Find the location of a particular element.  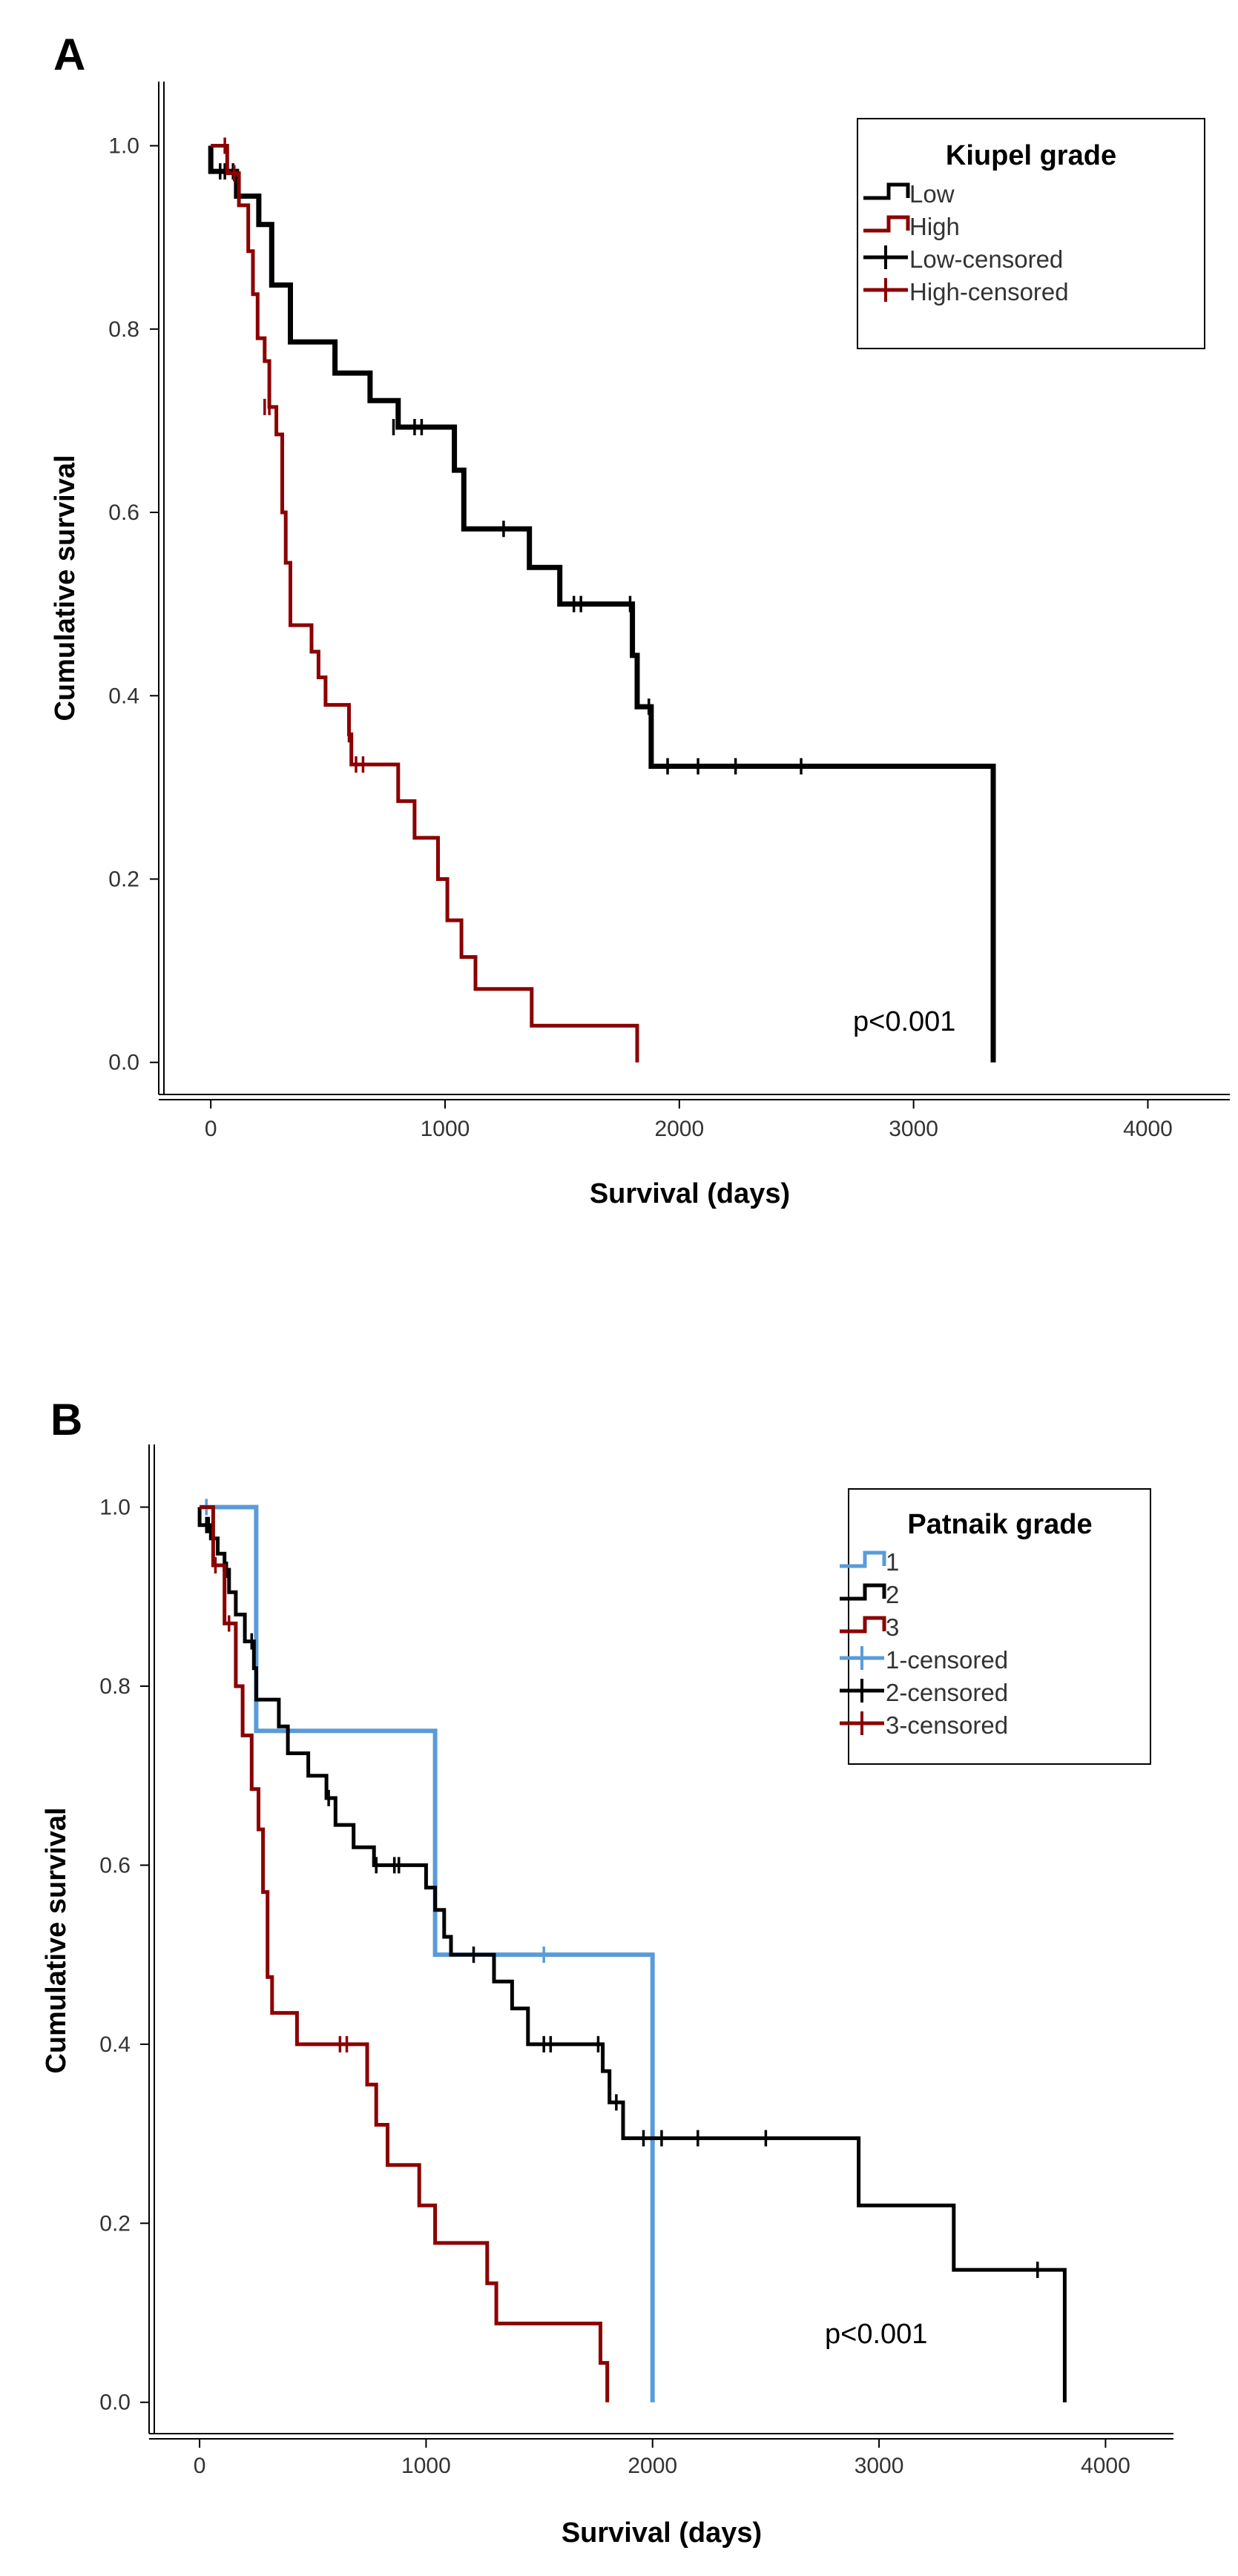

panel-b-p-value: p<0.001 is located at coordinates (876, 2334).